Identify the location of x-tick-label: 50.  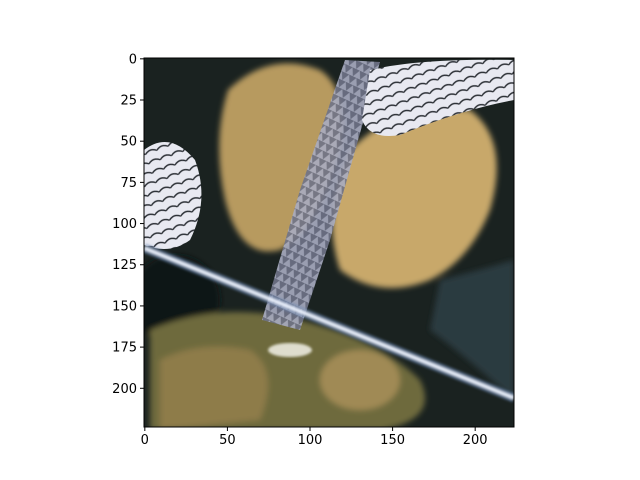
(227, 440).